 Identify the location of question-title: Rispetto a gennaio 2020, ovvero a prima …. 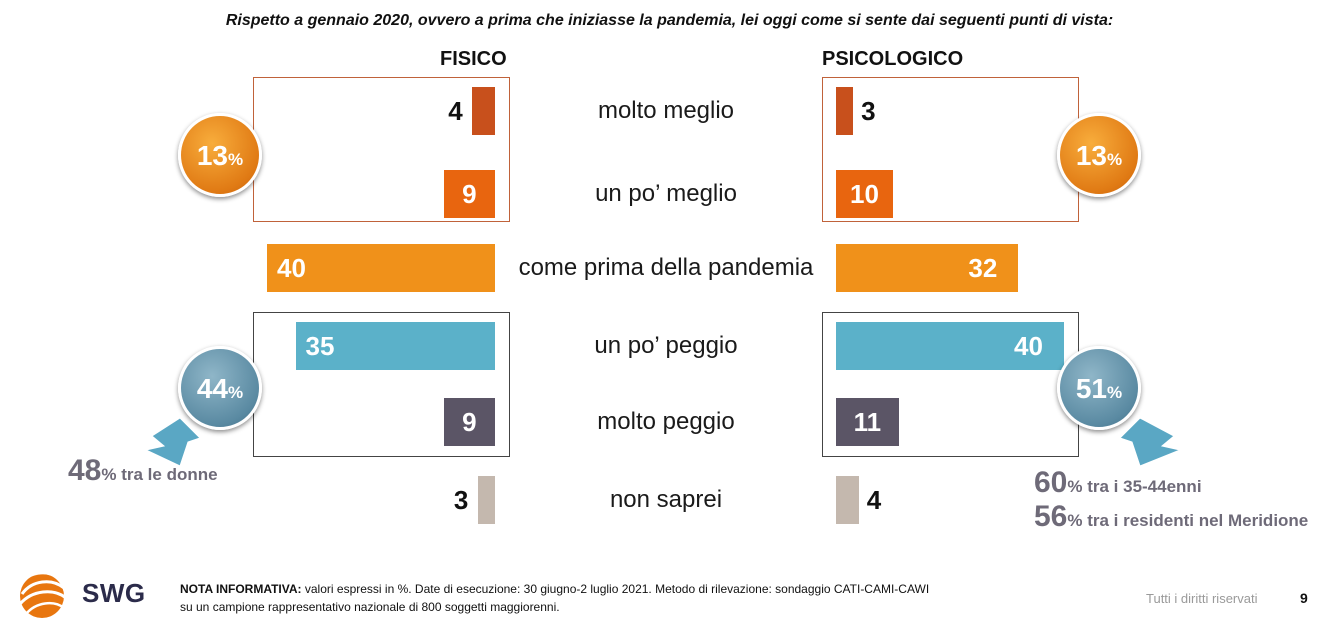
(669, 20).